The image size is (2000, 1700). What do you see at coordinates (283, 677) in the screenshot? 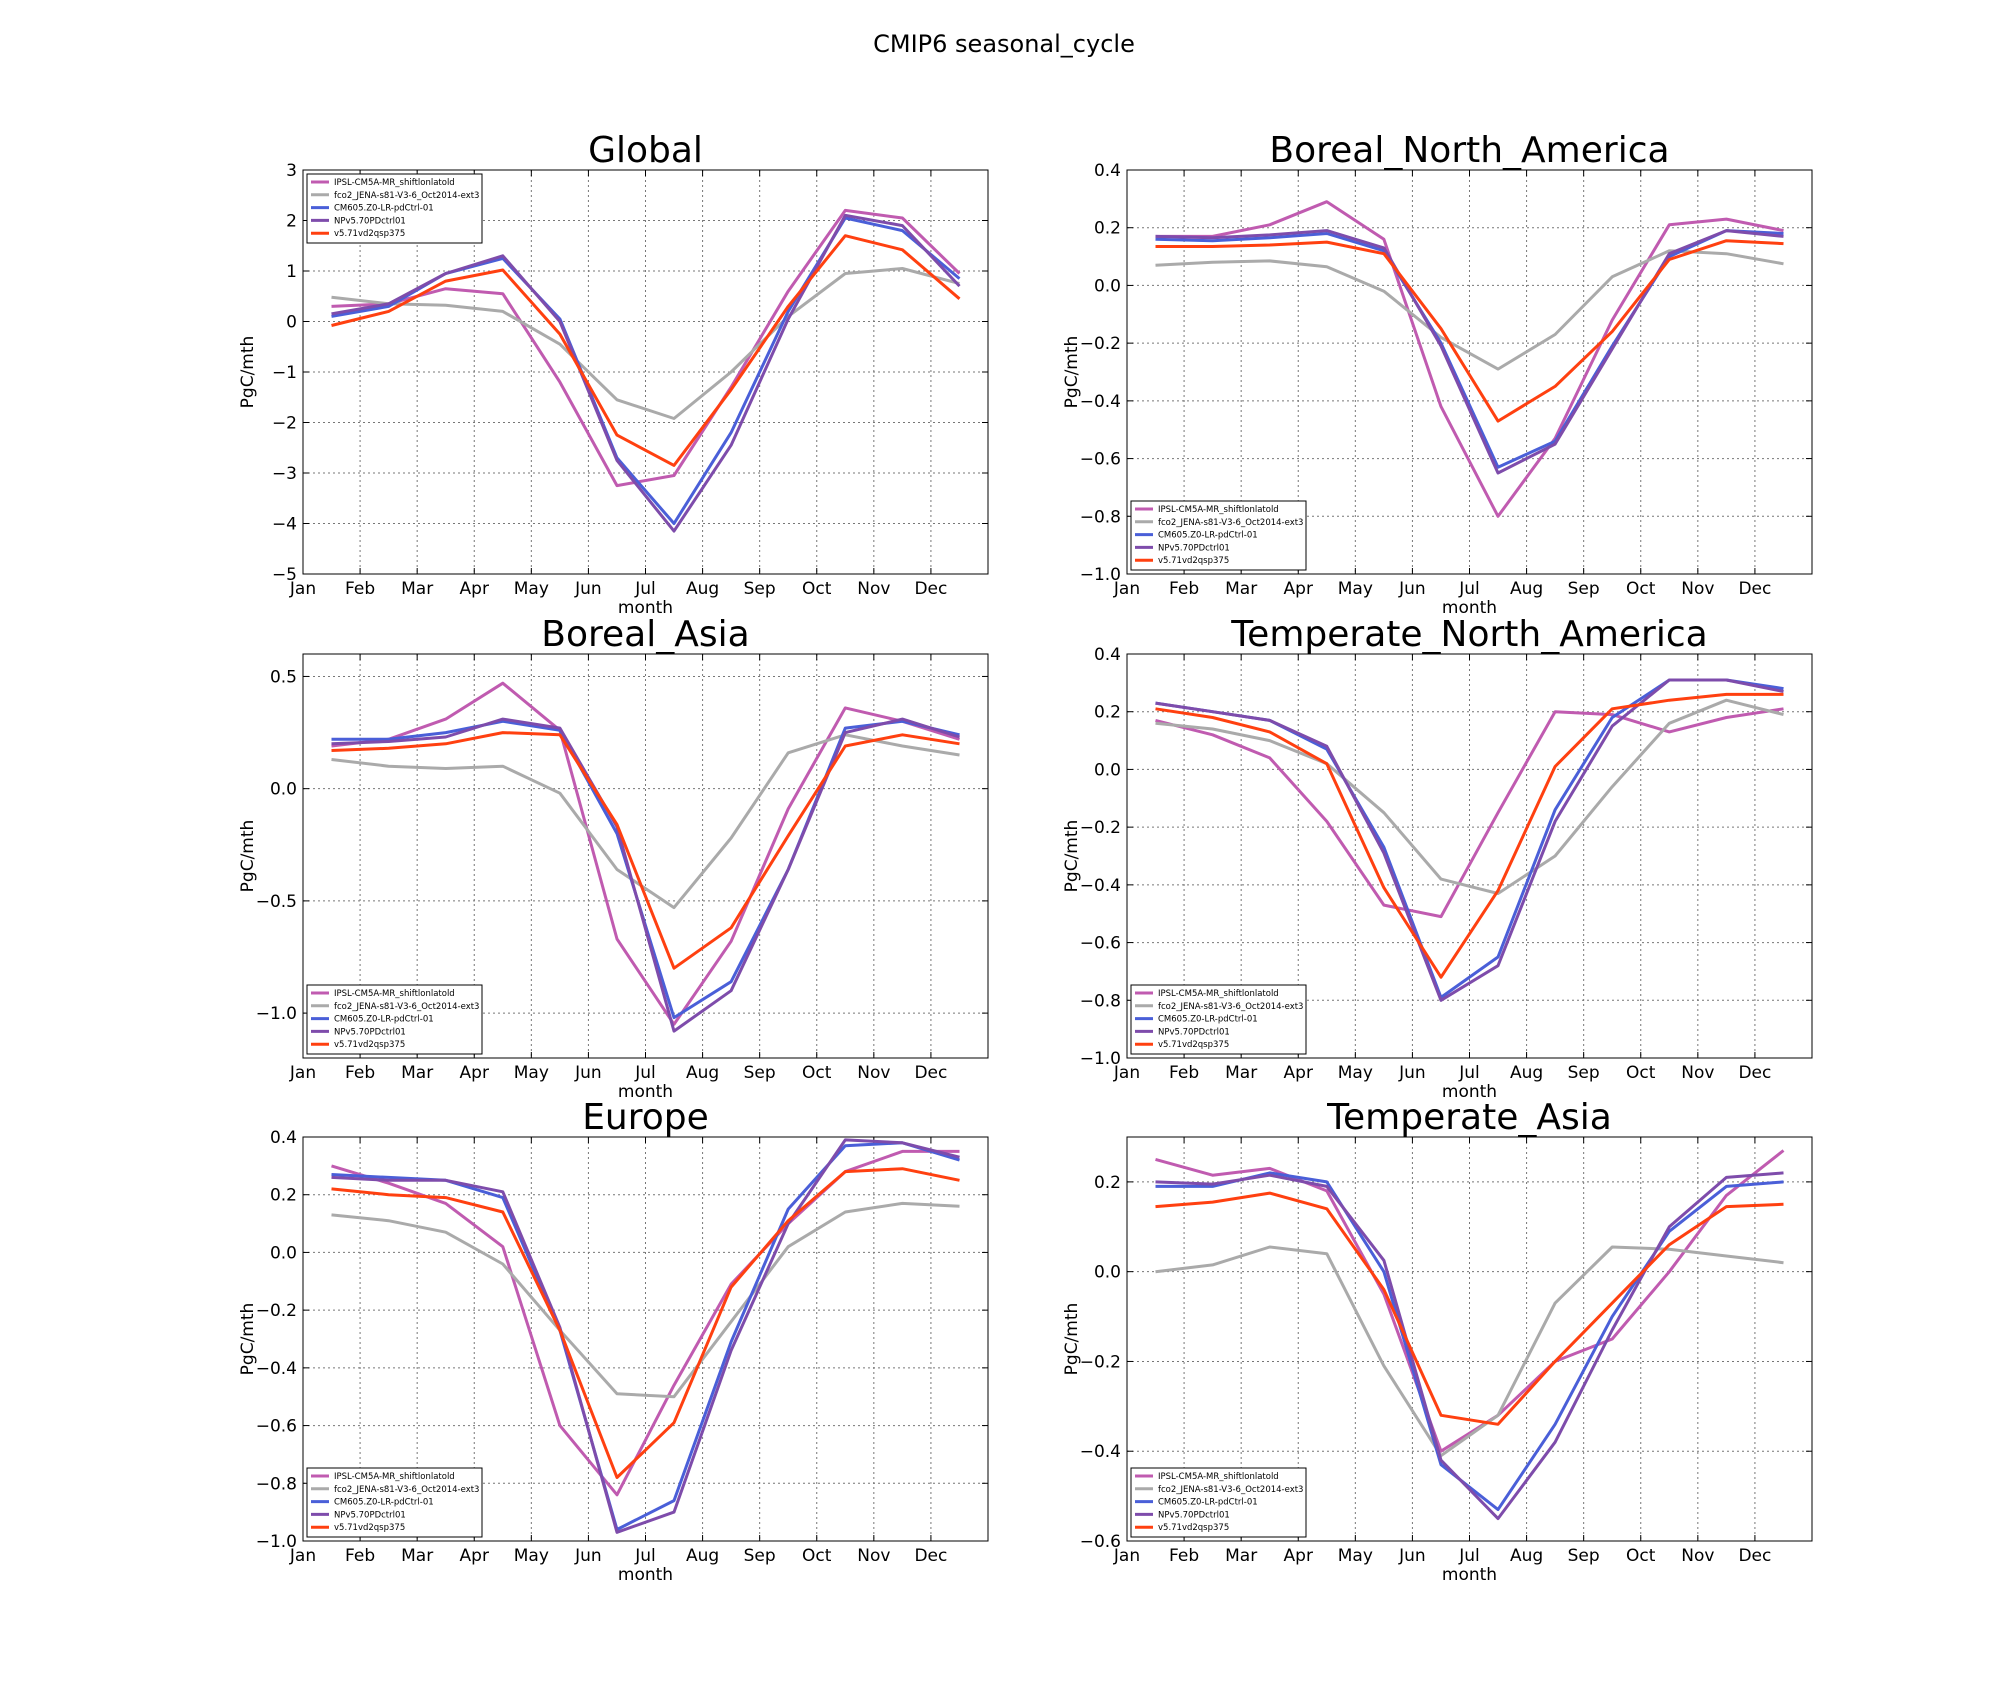
I see `y-tick-label: 0.5` at bounding box center [283, 677].